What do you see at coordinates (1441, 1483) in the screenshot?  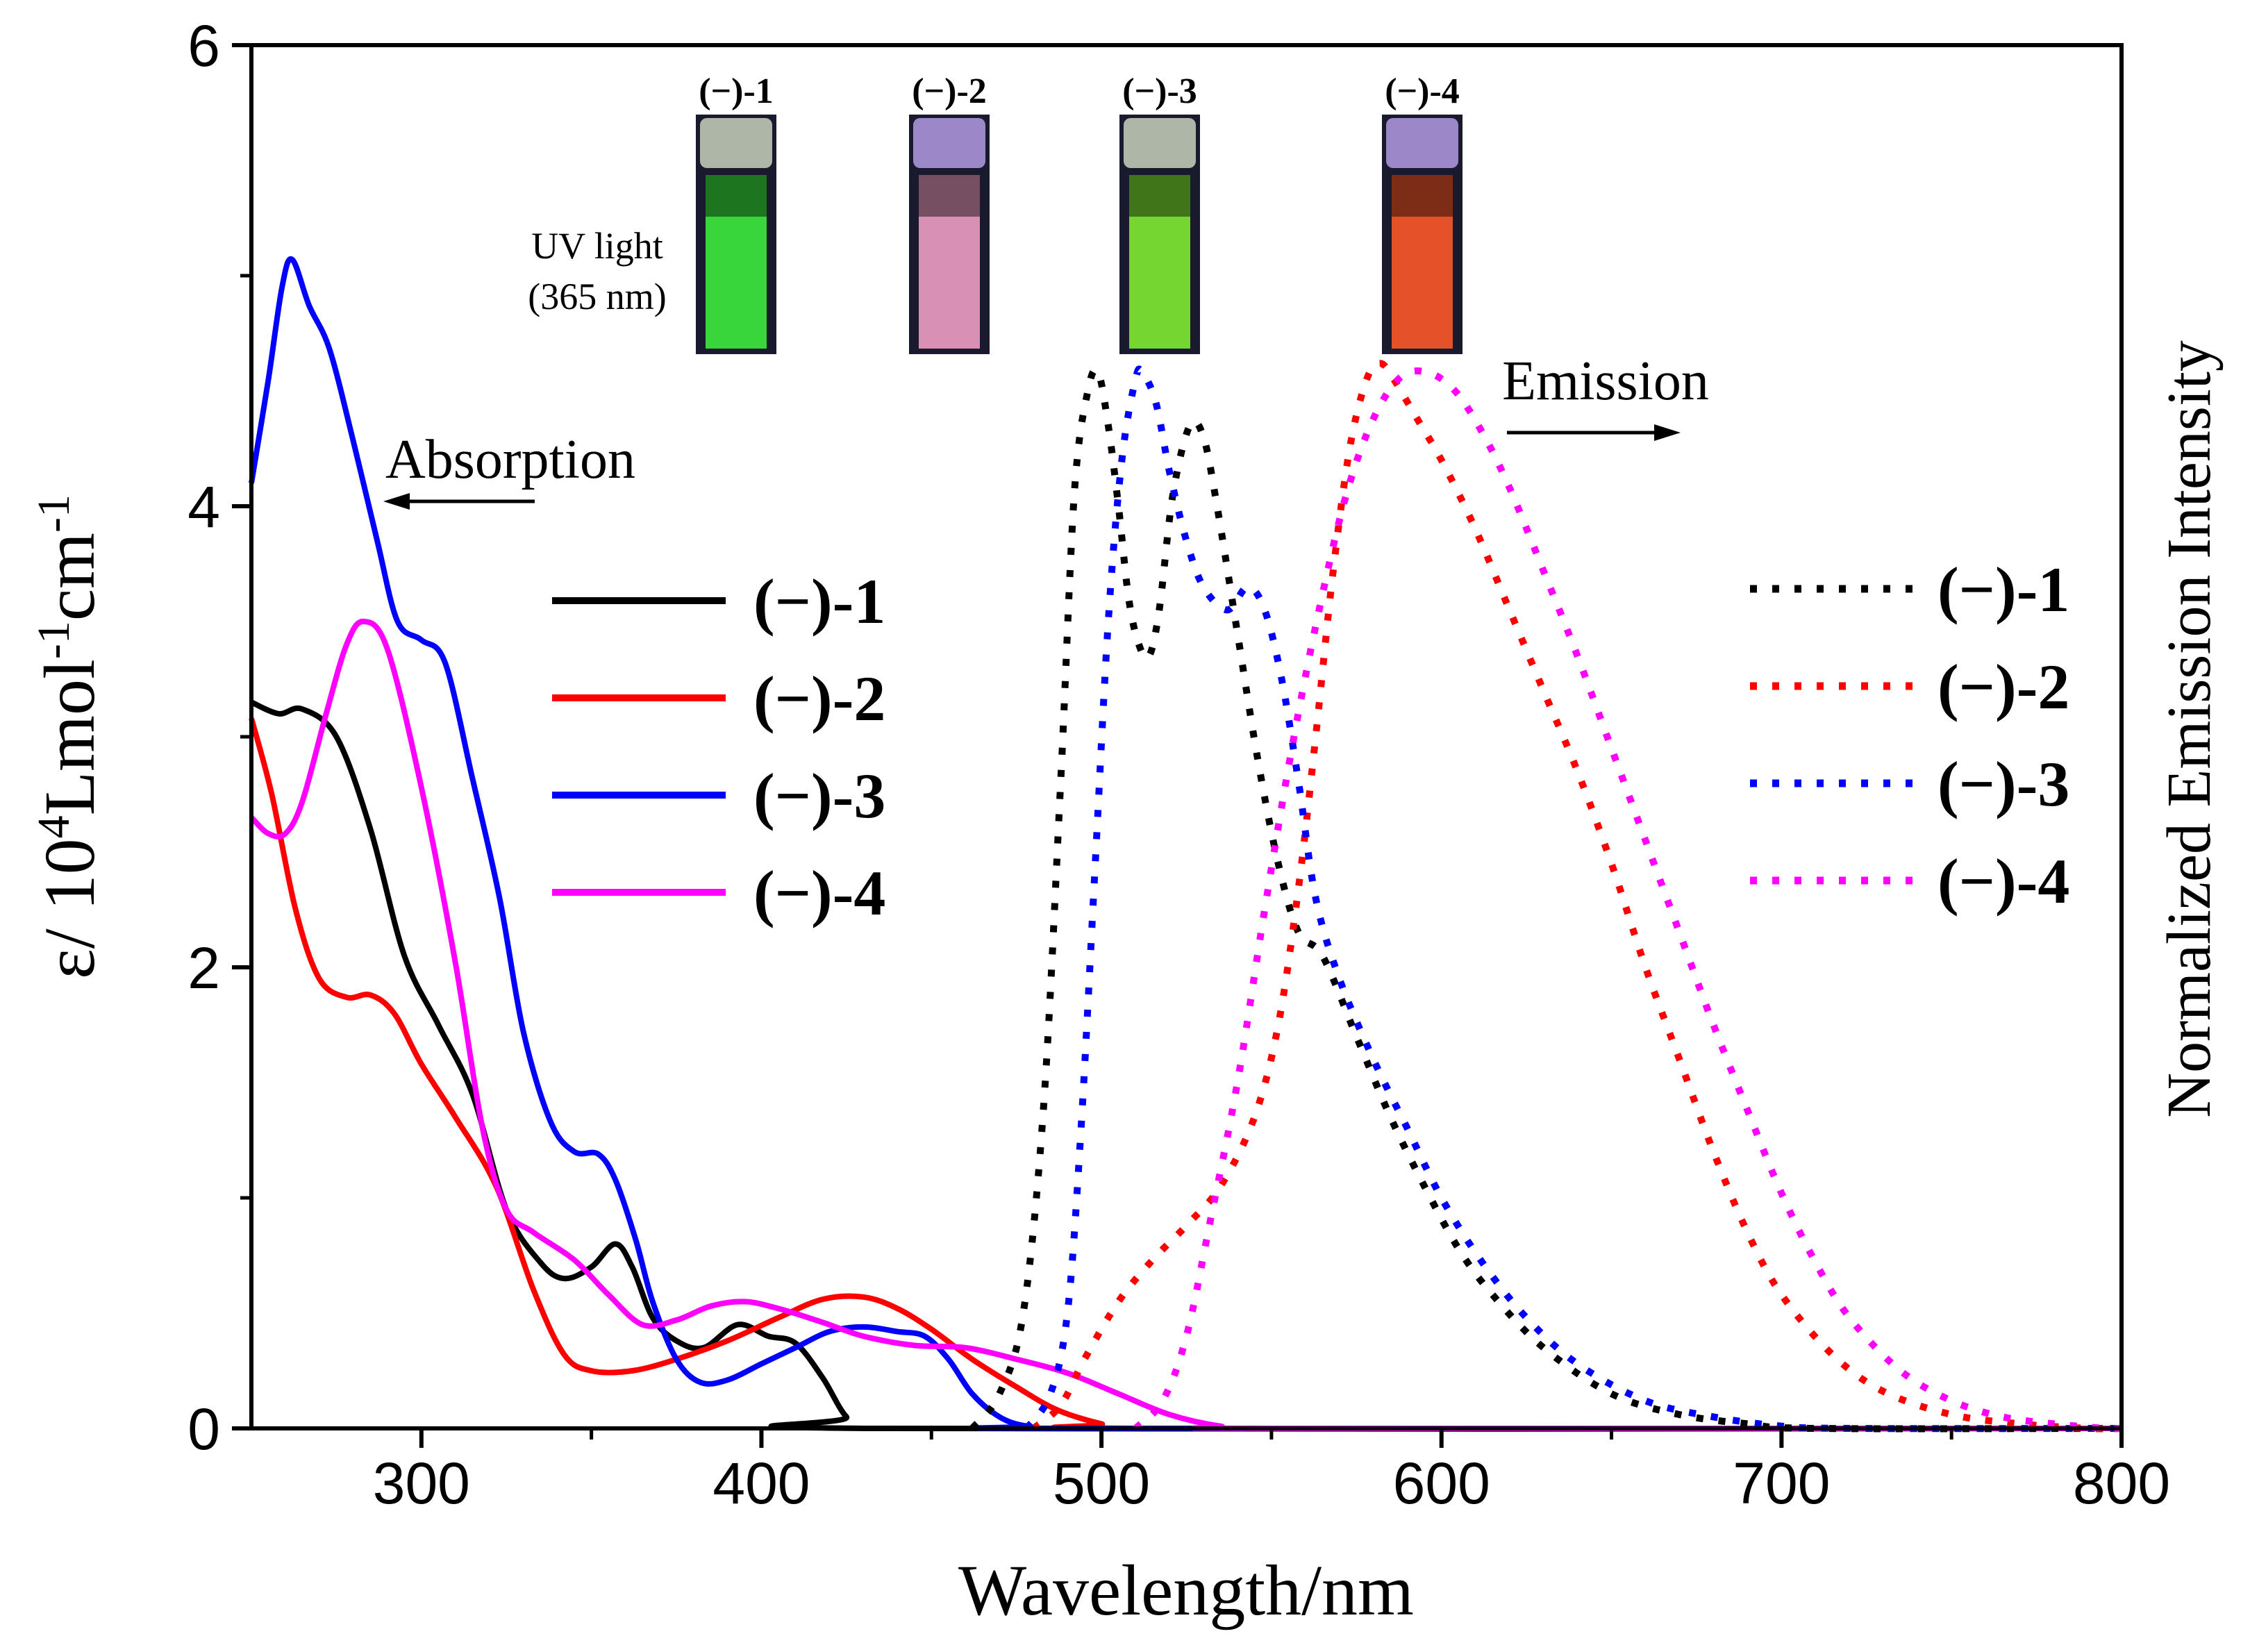 I see `x-tick-label: 600` at bounding box center [1441, 1483].